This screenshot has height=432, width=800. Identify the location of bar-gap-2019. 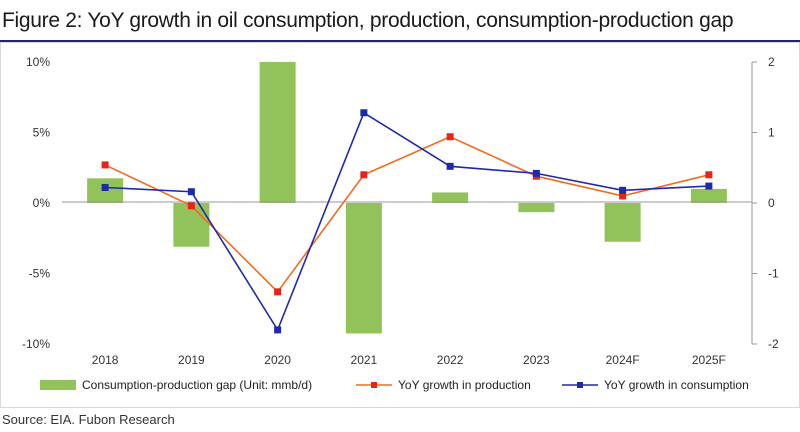
(191, 225).